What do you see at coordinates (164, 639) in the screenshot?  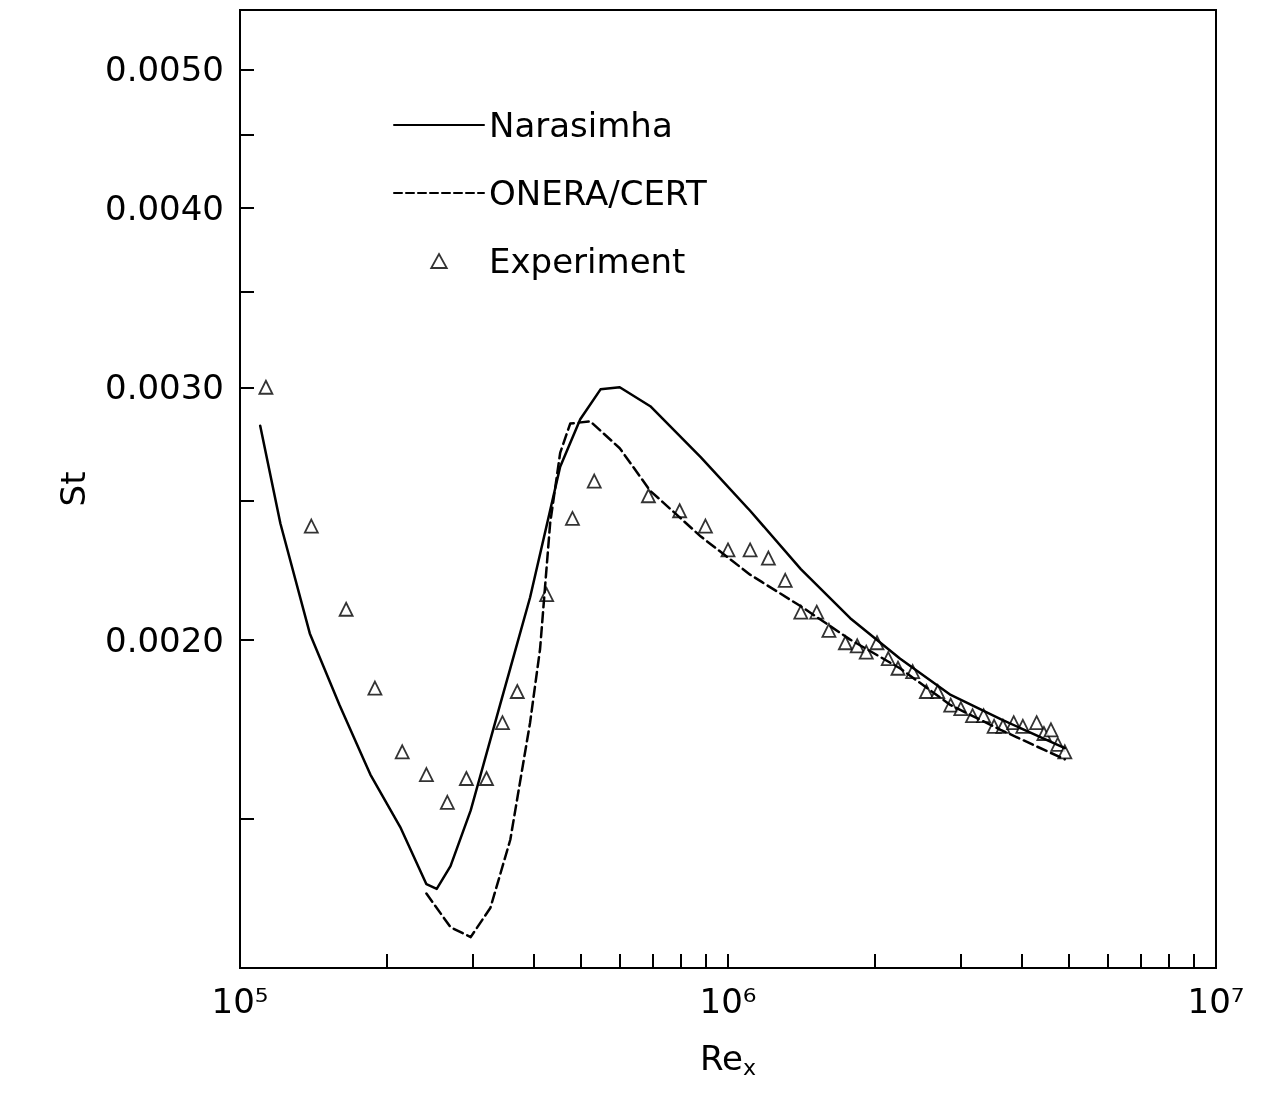 I see `y-tick-label: 0.0020` at bounding box center [164, 639].